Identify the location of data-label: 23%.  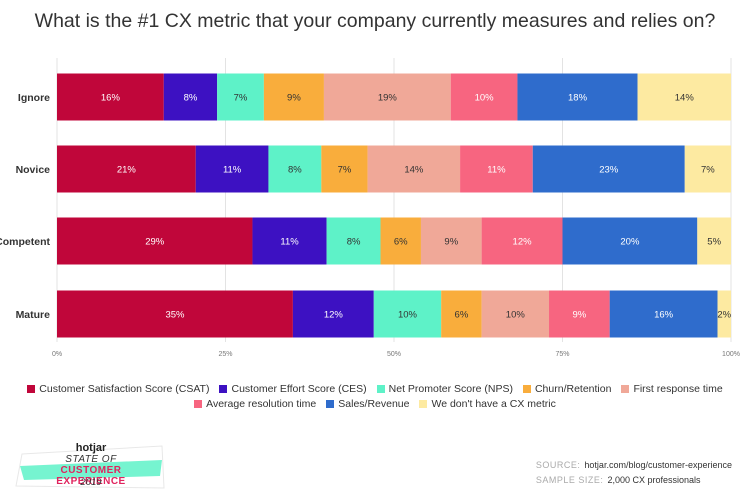
(609, 170).